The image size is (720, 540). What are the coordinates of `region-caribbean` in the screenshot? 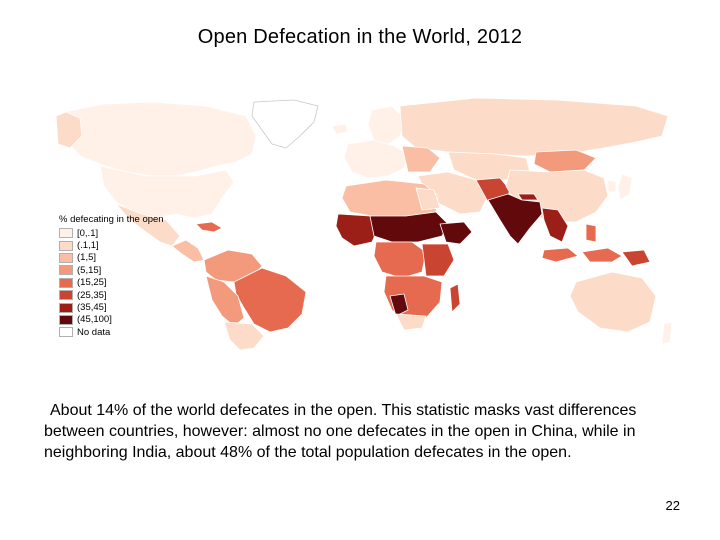 It's located at (209, 227).